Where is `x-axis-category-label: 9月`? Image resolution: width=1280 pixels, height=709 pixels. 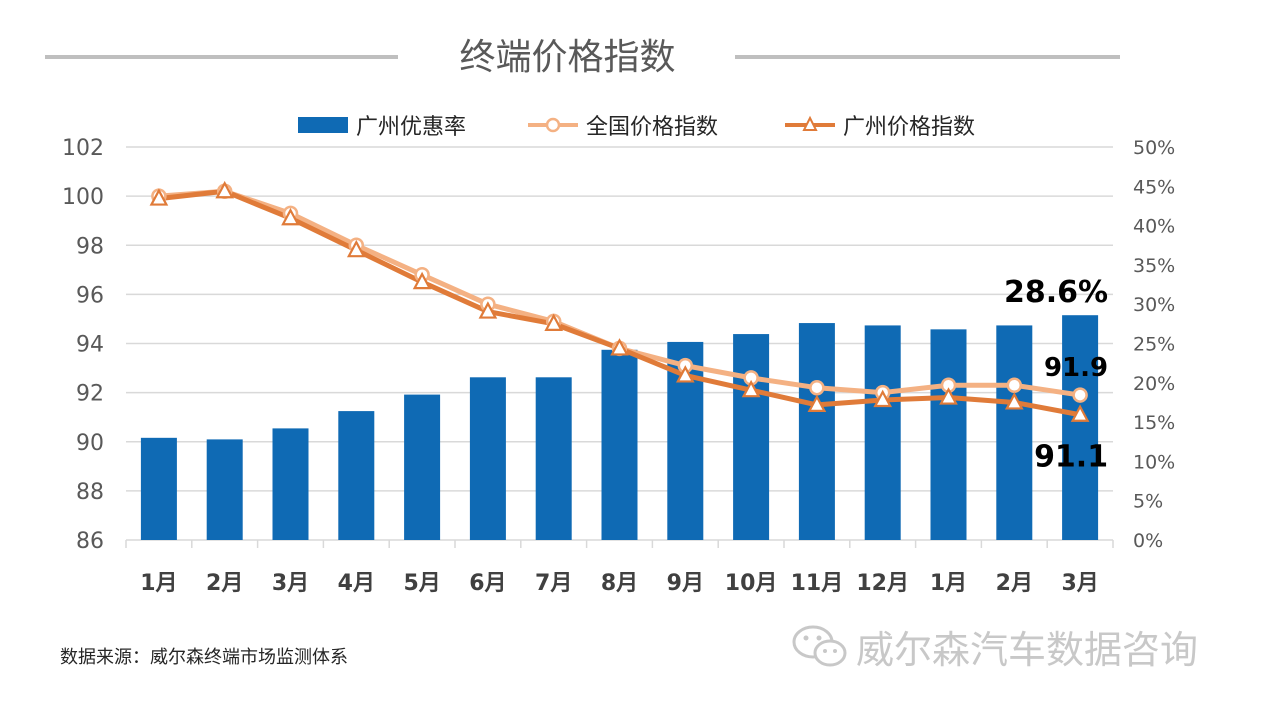
x-axis-category-label: 9月 is located at coordinates (685, 583).